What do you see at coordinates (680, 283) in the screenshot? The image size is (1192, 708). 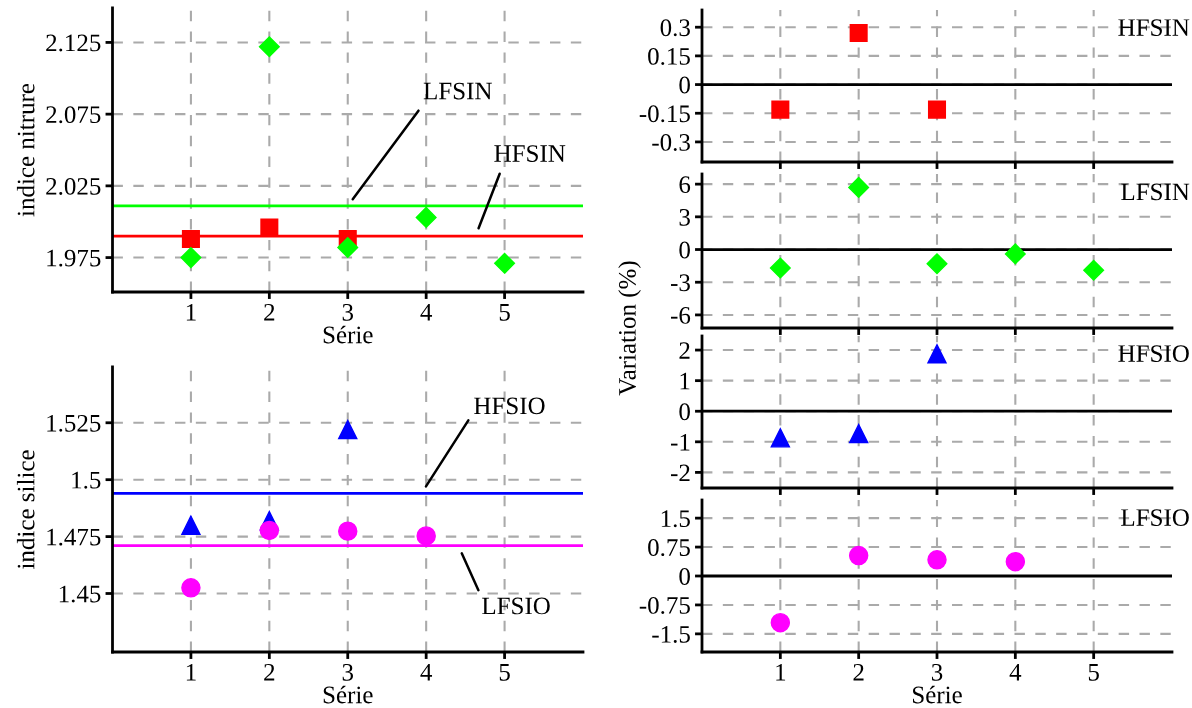 I see `y-tick-label: -3` at bounding box center [680, 283].